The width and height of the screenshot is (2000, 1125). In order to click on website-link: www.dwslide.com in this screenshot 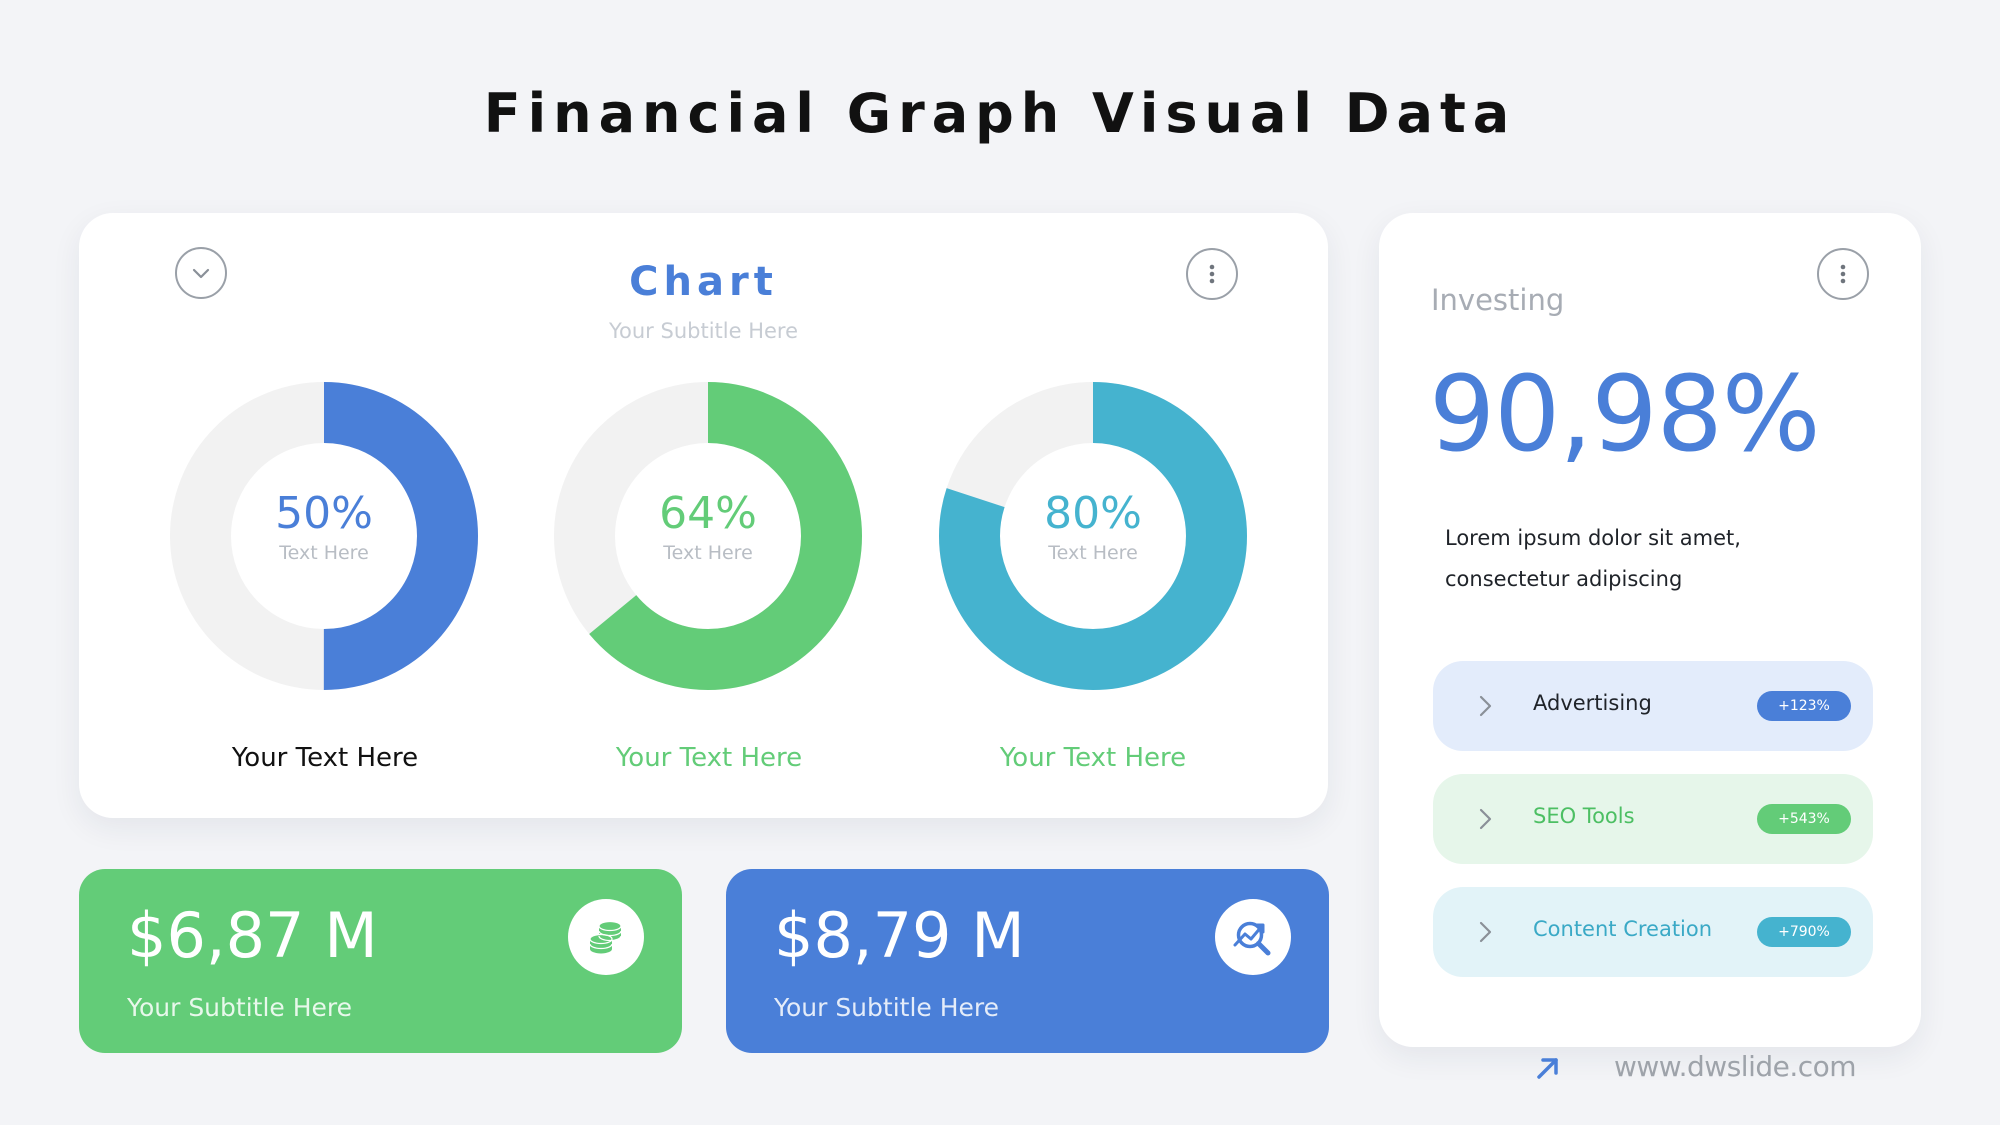, I will do `click(1735, 1066)`.